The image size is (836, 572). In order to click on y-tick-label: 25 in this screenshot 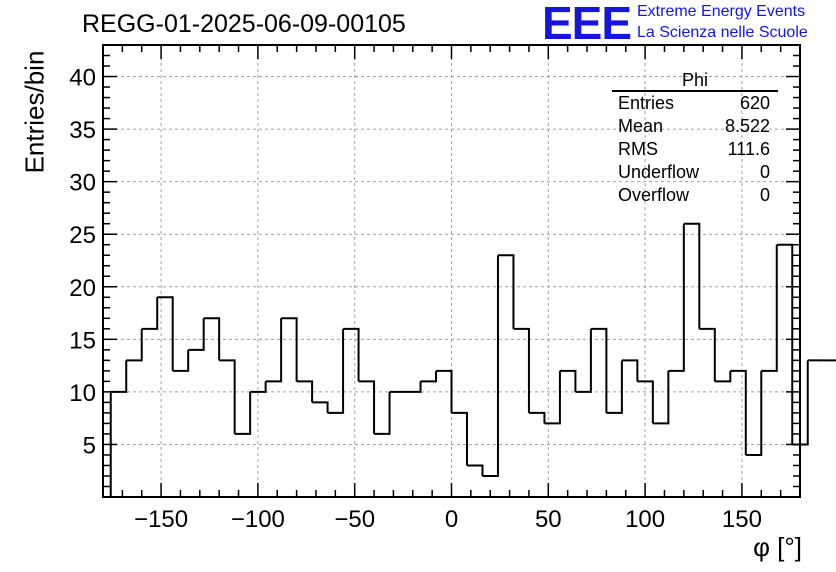, I will do `click(82, 235)`.